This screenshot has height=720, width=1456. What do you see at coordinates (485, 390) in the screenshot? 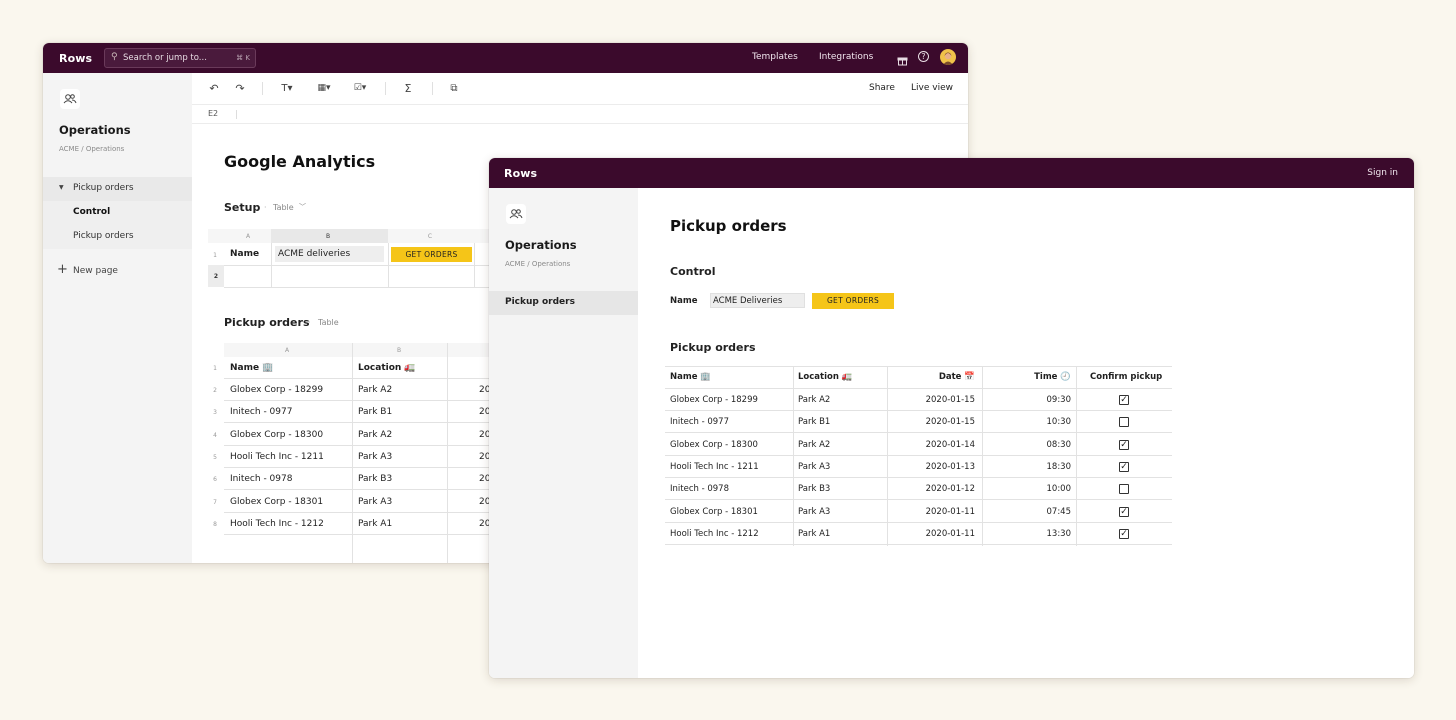
I see `row-date: 20` at bounding box center [485, 390].